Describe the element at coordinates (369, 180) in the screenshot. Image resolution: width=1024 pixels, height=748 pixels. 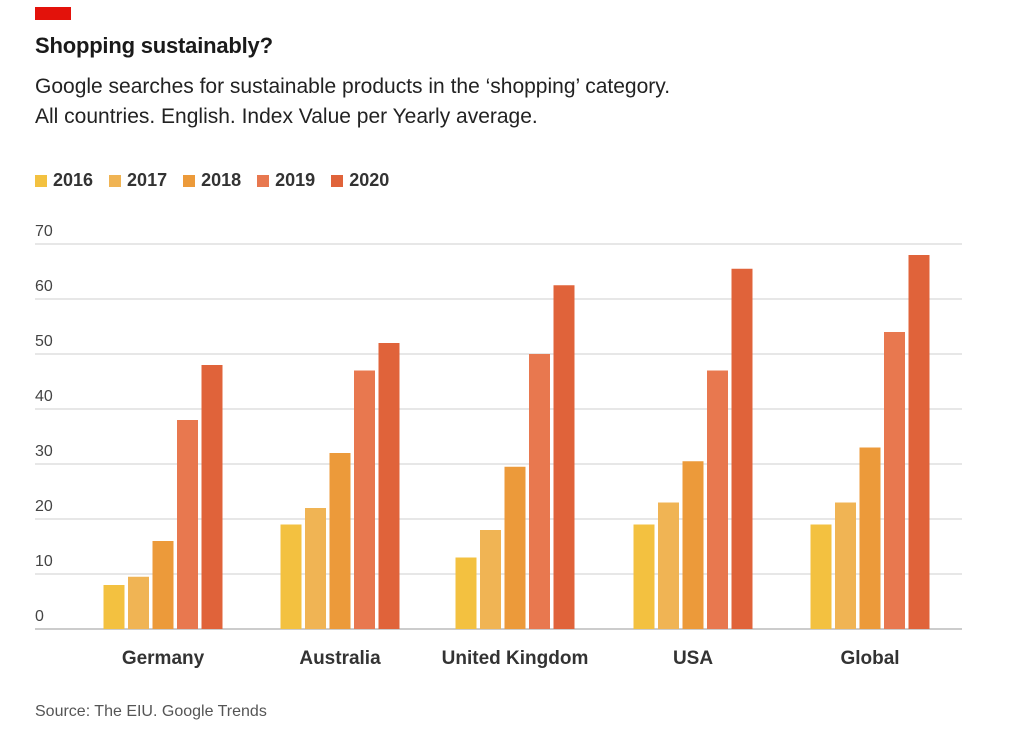
I see `legend-label: 2020` at that location.